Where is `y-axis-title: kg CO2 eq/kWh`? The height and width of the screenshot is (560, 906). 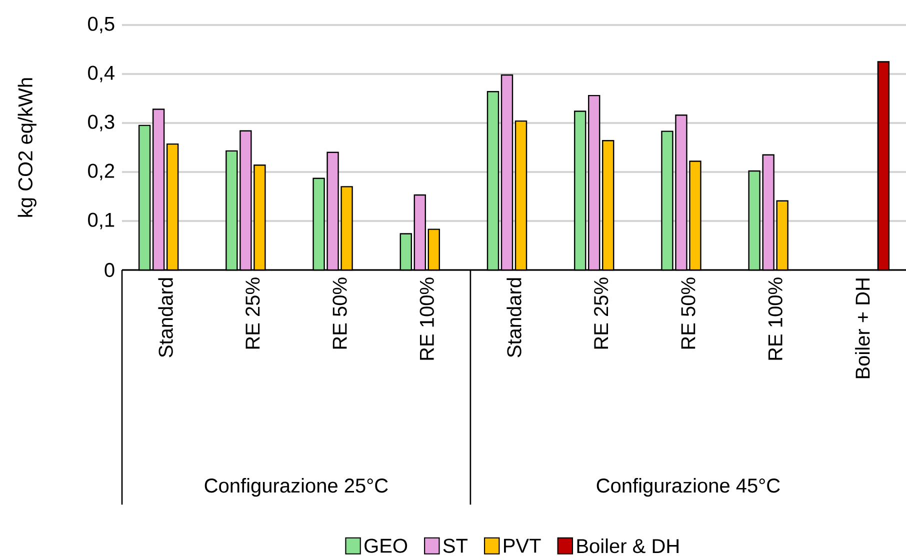
y-axis-title: kg CO2 eq/kWh is located at coordinates (27, 147).